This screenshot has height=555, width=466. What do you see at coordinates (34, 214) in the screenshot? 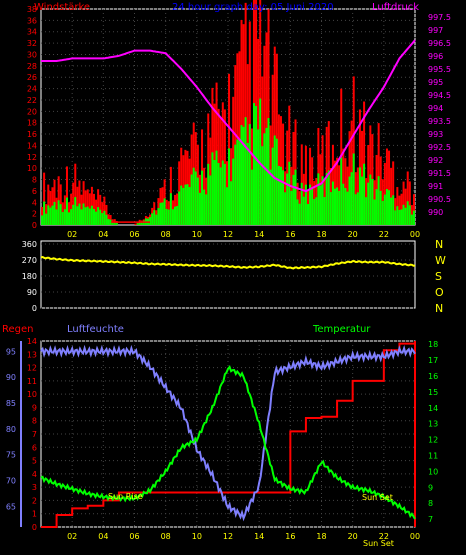
I see `wind-y-tick: 2` at bounding box center [34, 214].